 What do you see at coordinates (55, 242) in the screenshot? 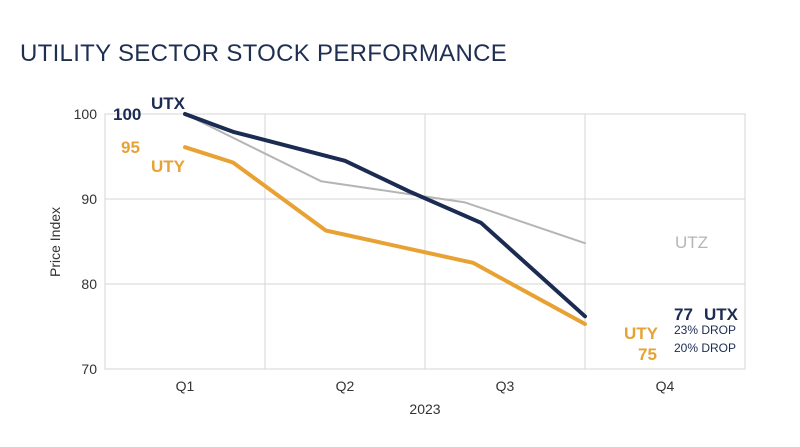
I see `y-axis-label: Price Index` at bounding box center [55, 242].